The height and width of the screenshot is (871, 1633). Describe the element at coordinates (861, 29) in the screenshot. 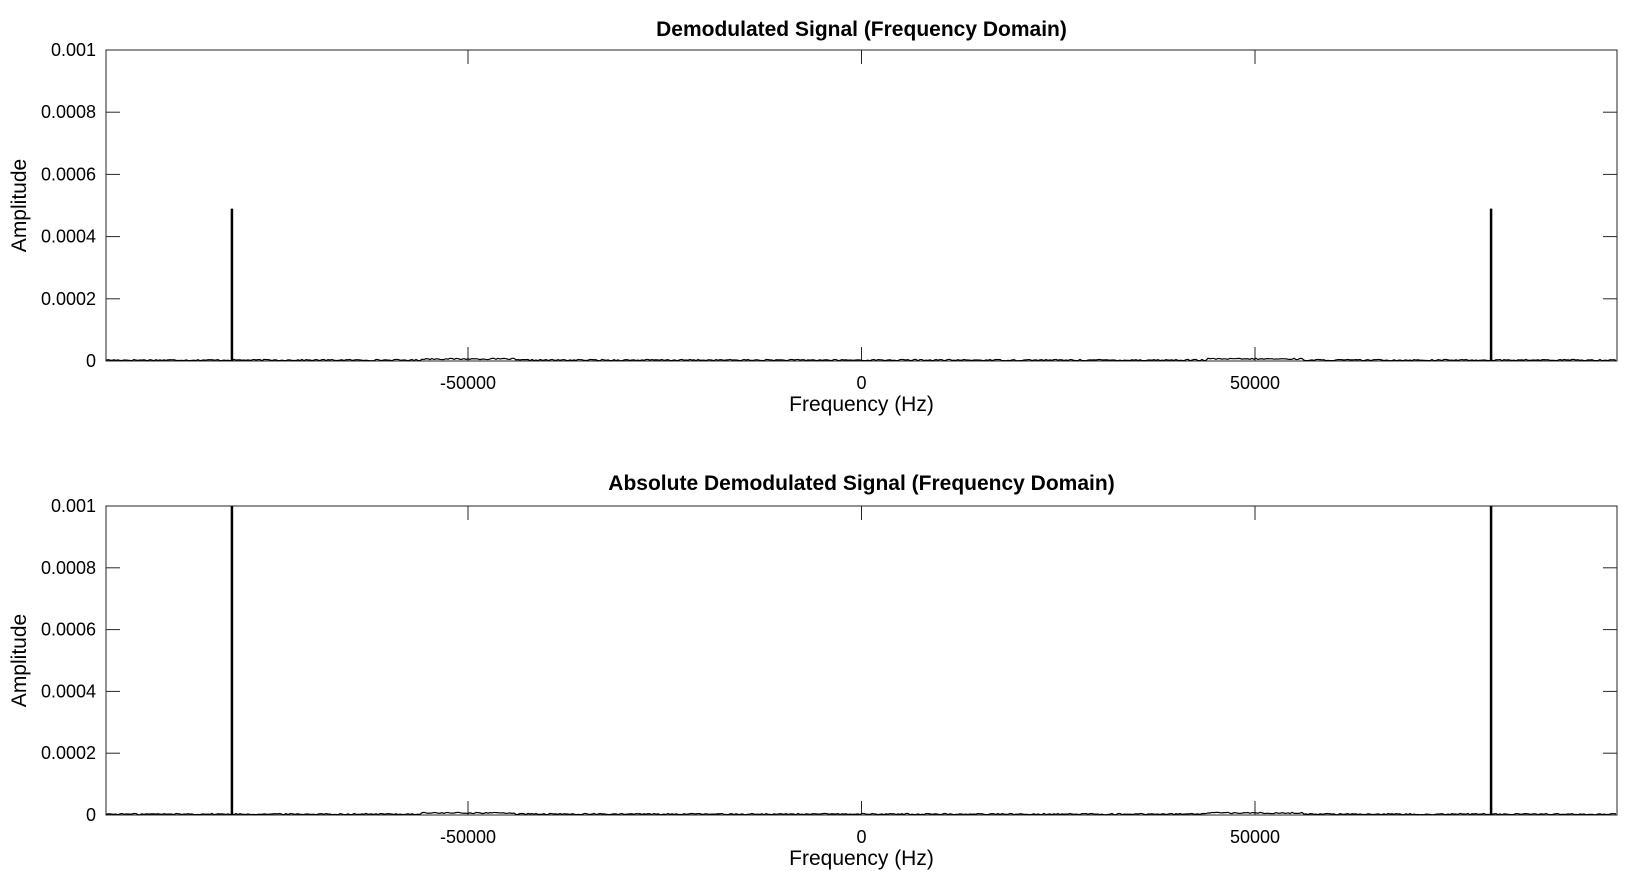

I see `chart-title: Demodulated Signal (Frequency Domain)` at that location.